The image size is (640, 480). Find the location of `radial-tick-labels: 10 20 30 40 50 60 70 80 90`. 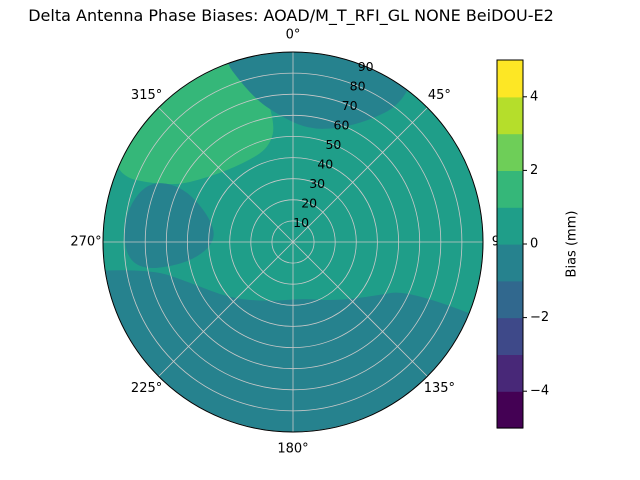

radial-tick-labels: 10 20 30 40 50 60 70 80 90 is located at coordinates (333, 144).